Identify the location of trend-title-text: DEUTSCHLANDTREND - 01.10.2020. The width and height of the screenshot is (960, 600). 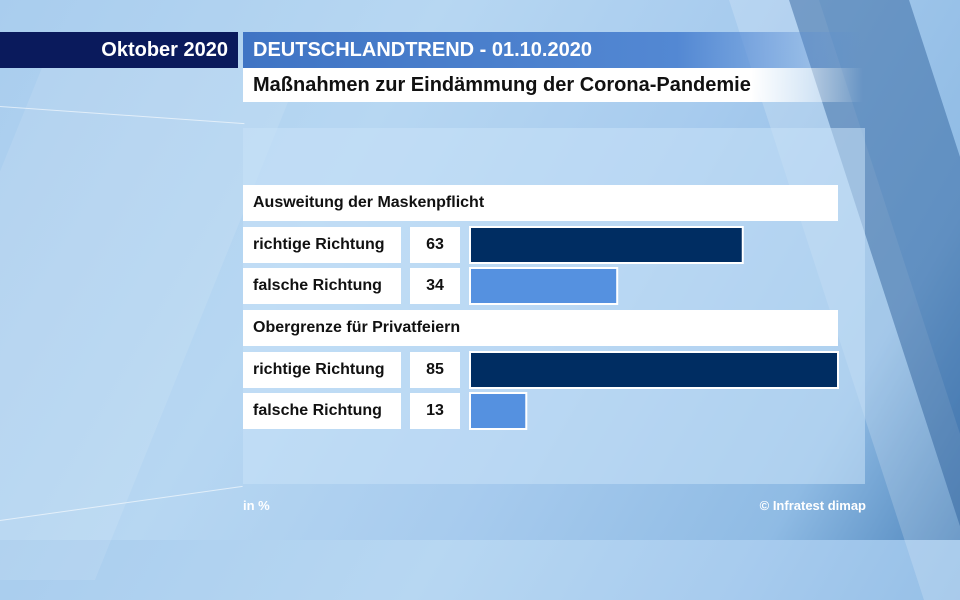
(422, 49).